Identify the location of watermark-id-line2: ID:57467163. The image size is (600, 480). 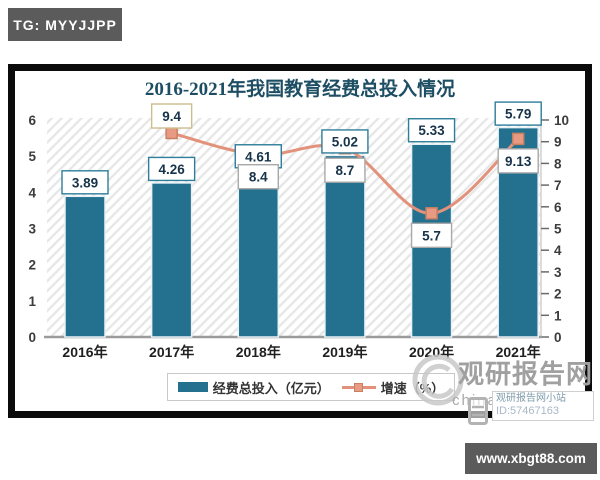
(527, 411).